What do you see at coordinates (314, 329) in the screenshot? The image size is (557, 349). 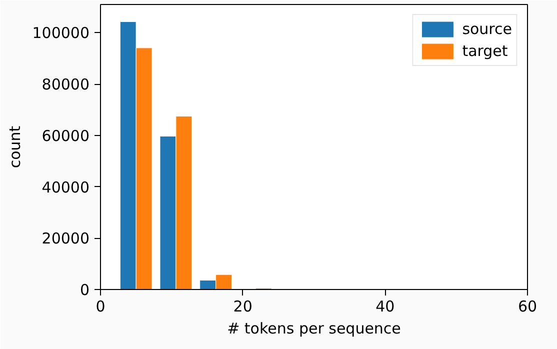 I see `x-axis-title: # tokens per sequence` at bounding box center [314, 329].